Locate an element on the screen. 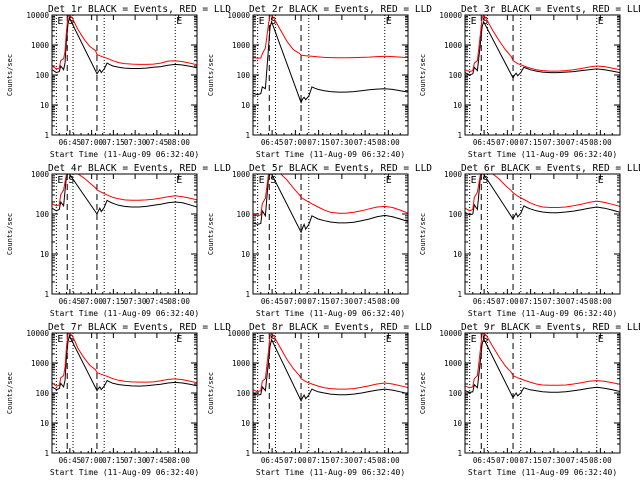  panel-3-xtick-label: 06:45 is located at coordinates (484, 142).